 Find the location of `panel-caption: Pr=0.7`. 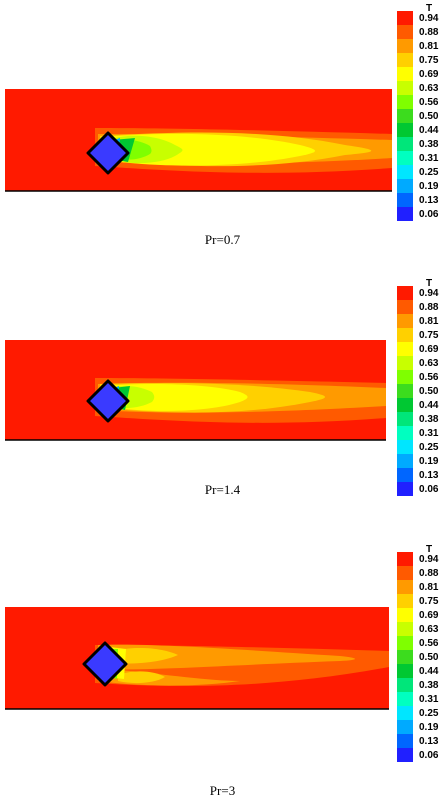

panel-caption: Pr=0.7 is located at coordinates (222, 239).